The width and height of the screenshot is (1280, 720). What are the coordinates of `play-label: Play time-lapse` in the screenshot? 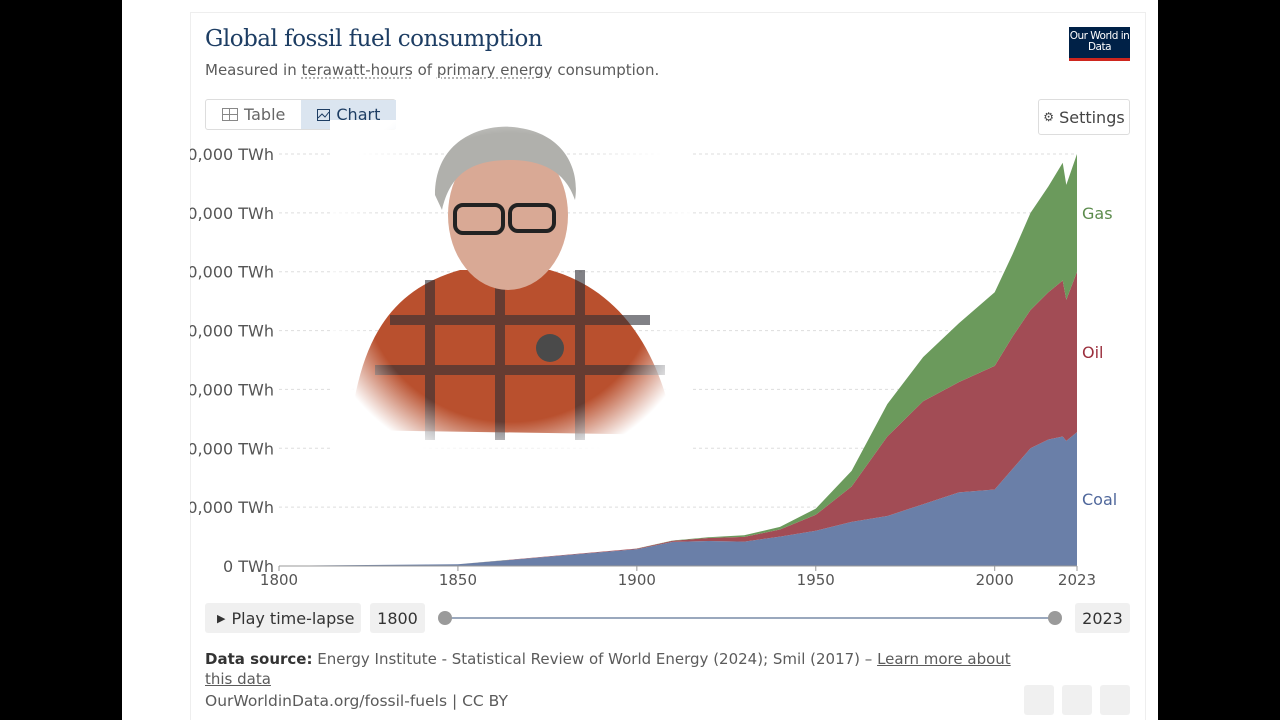 It's located at (293, 618).